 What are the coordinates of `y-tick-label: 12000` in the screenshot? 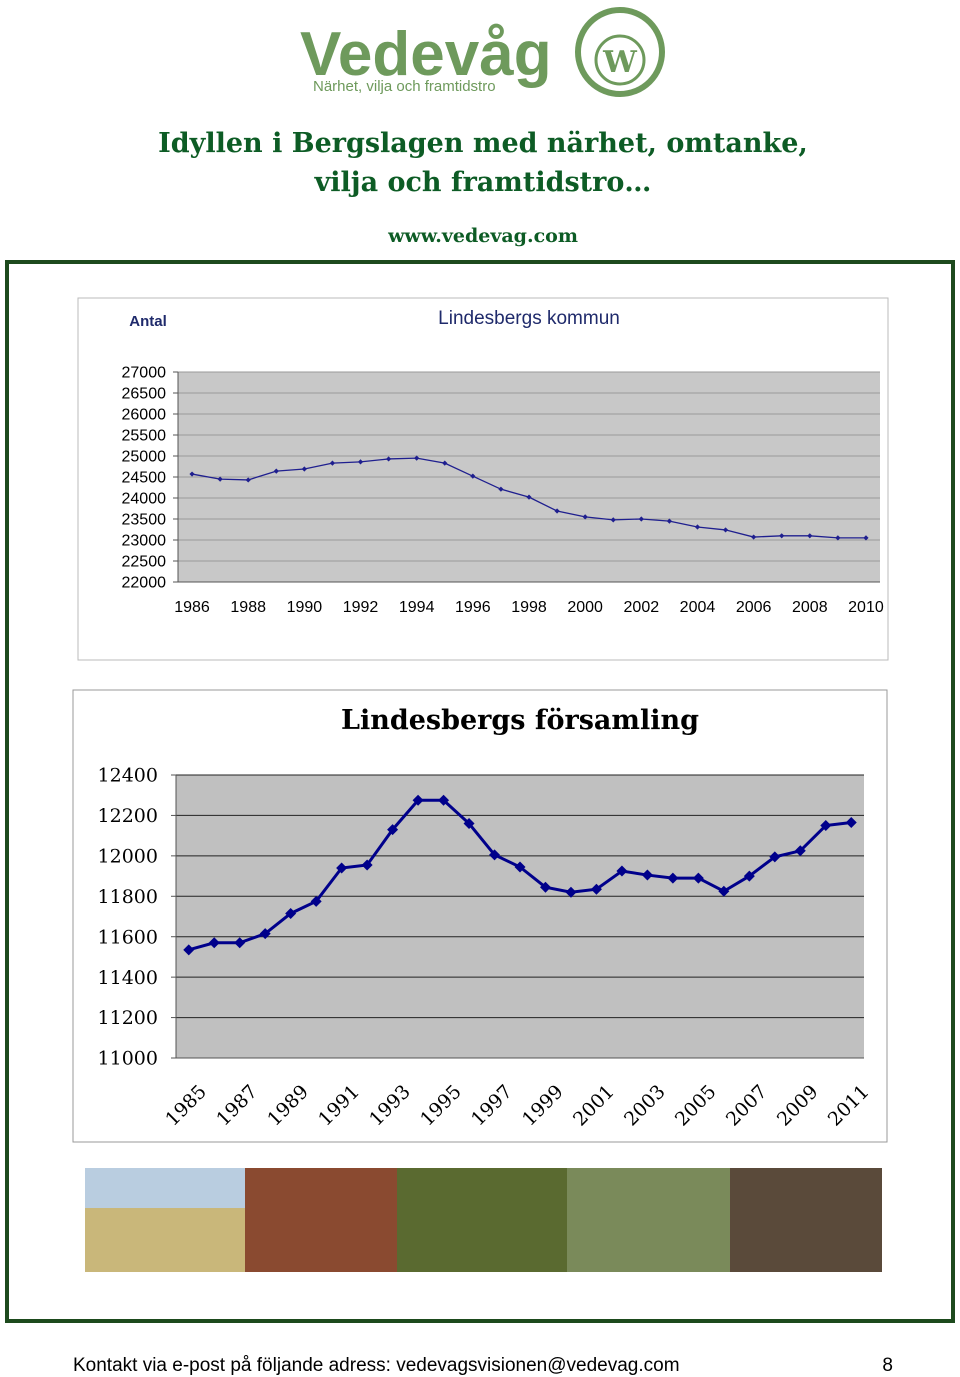 It's located at (128, 857).